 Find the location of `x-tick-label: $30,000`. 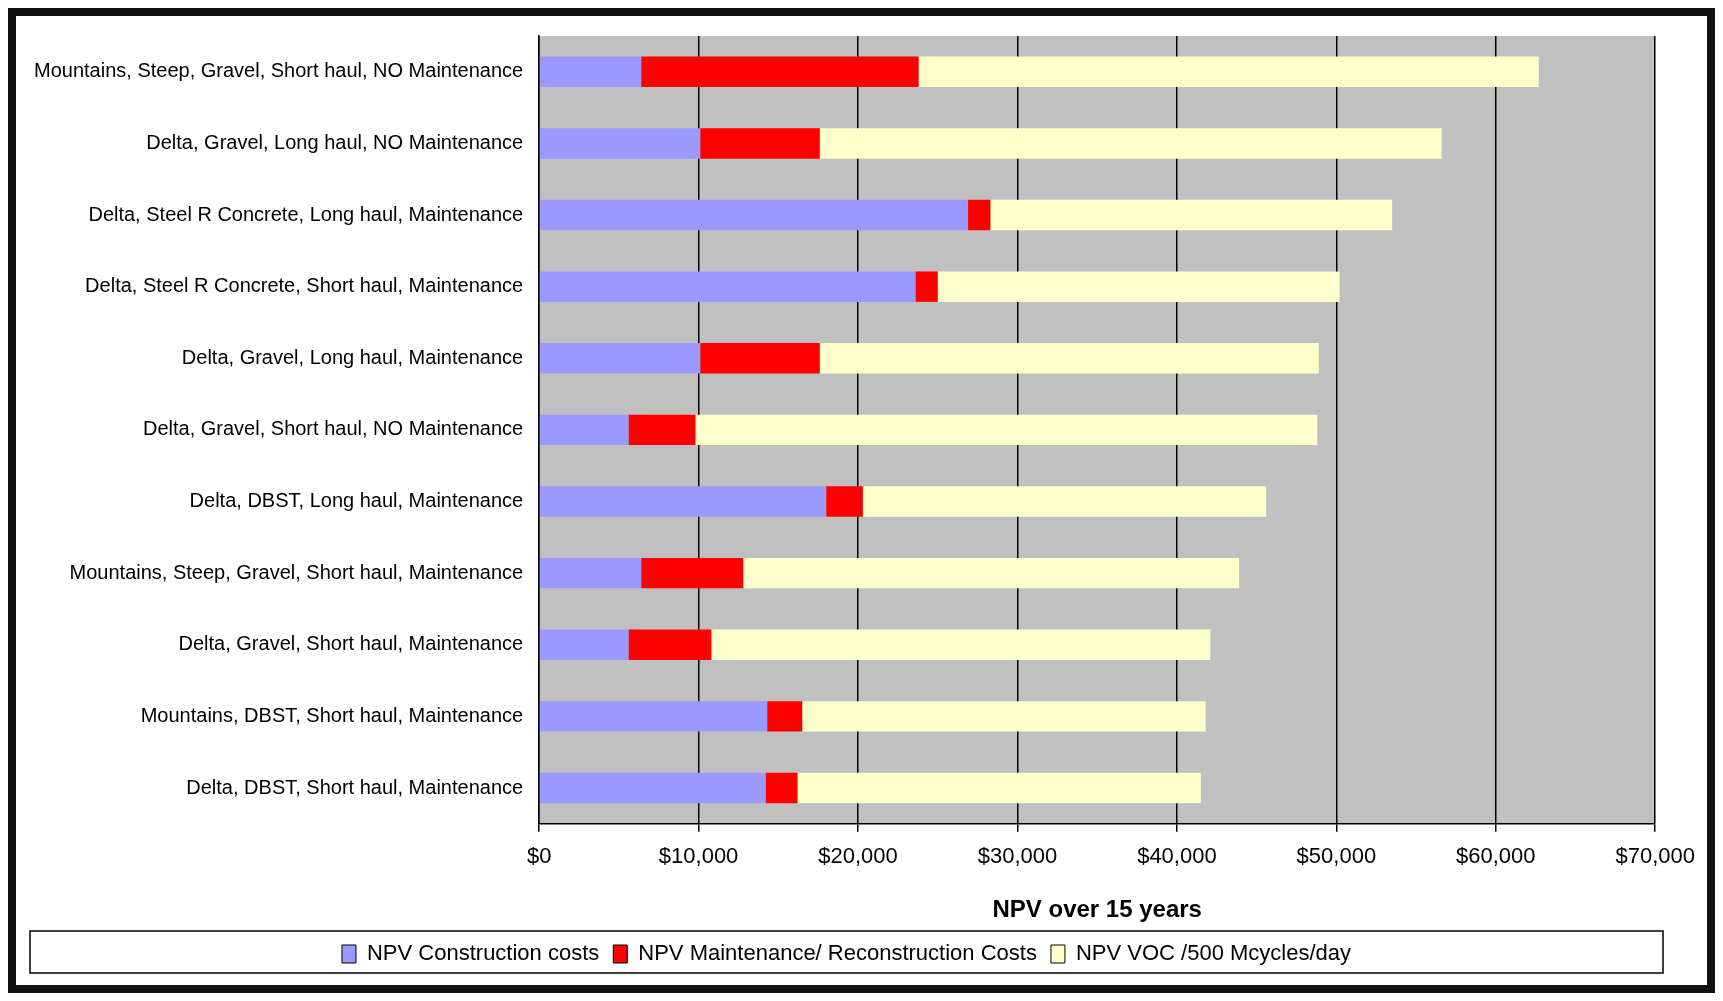

x-tick-label: $30,000 is located at coordinates (1017, 856).